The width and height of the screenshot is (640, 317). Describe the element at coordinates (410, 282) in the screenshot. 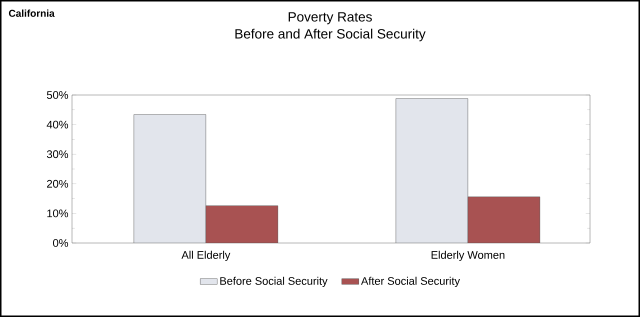

I see `legend-label: After Social Security` at that location.